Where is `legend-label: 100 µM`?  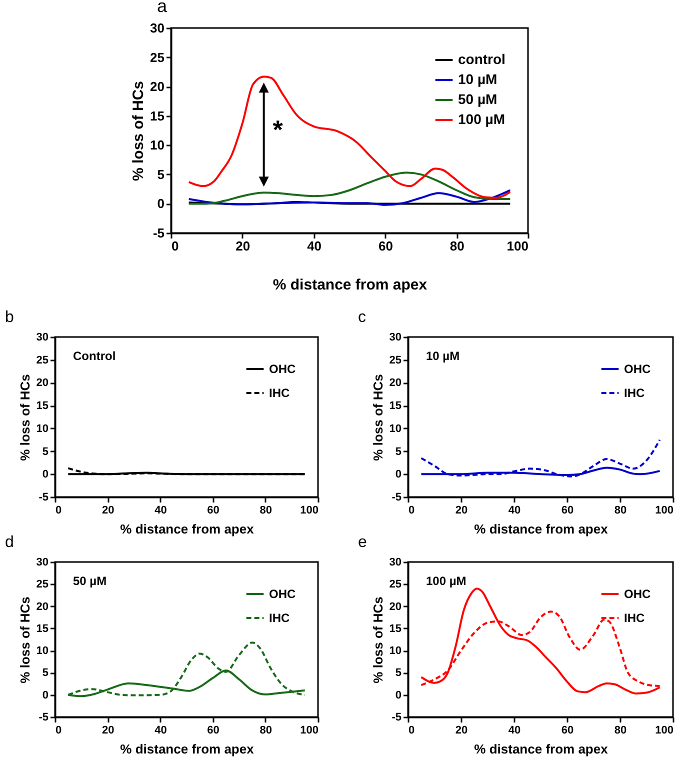 legend-label: 100 µM is located at coordinates (481, 119).